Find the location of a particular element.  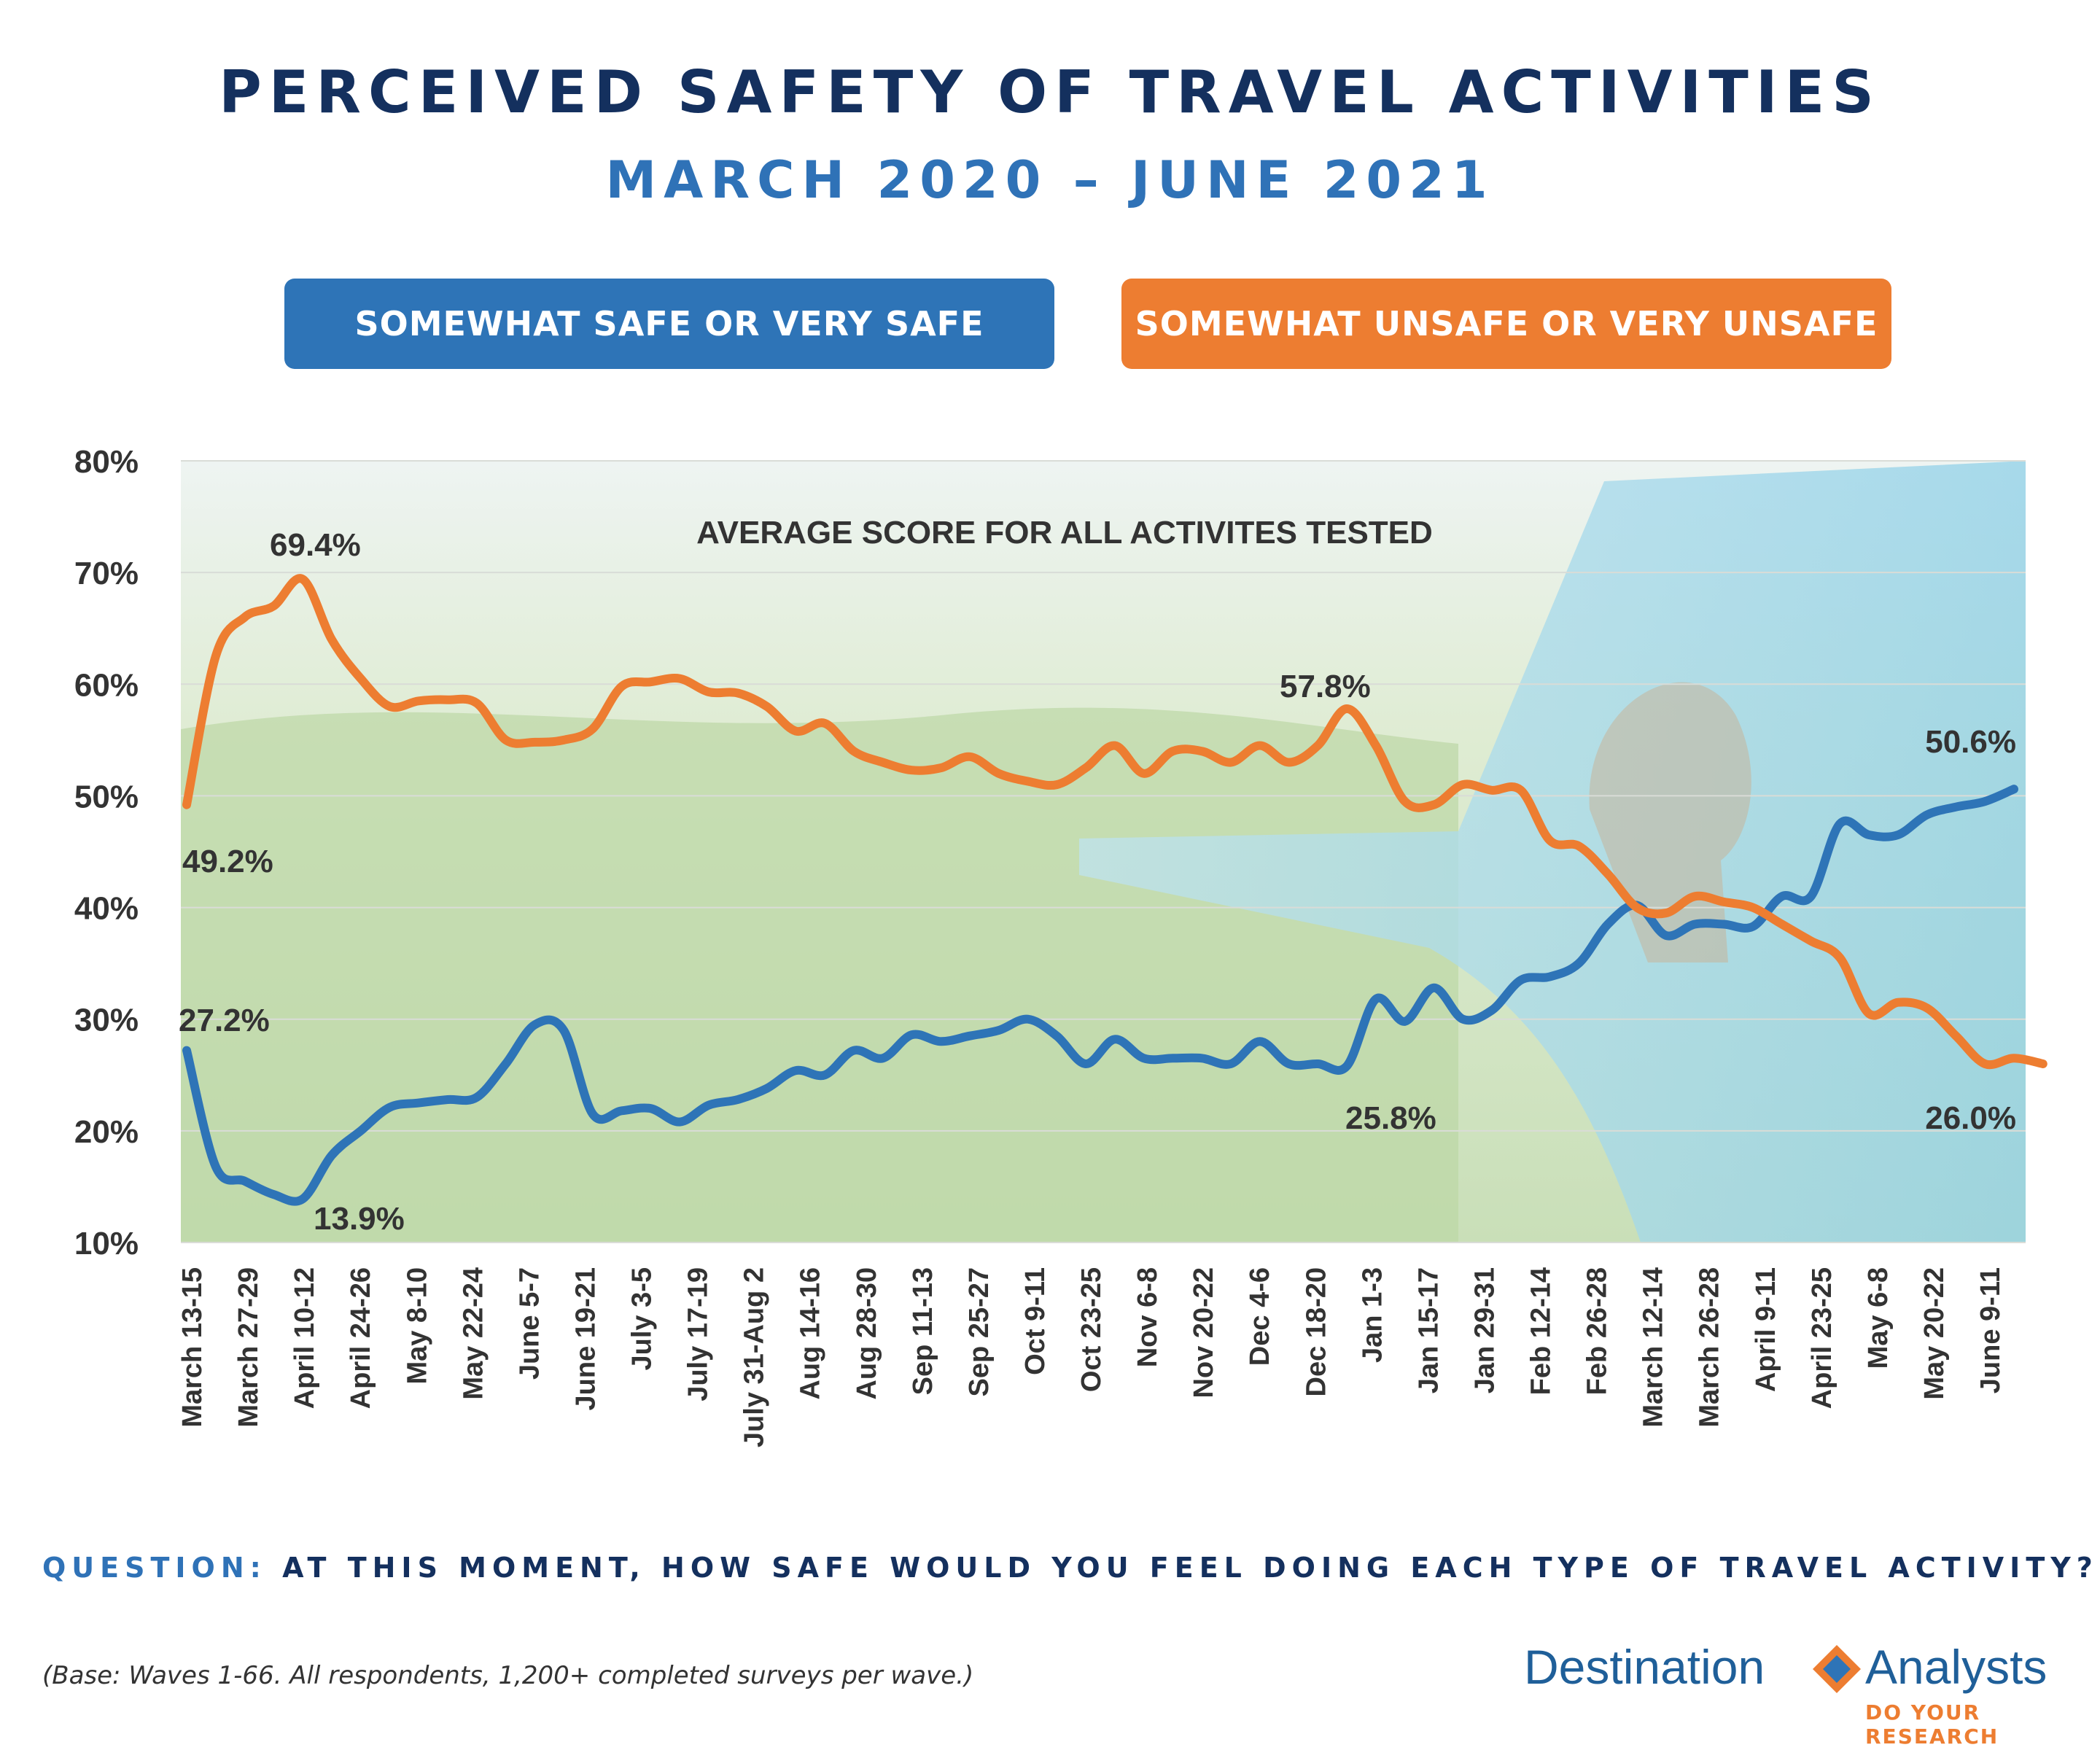

x-tick-label: Oct 9-11 is located at coordinates (1035, 1321).